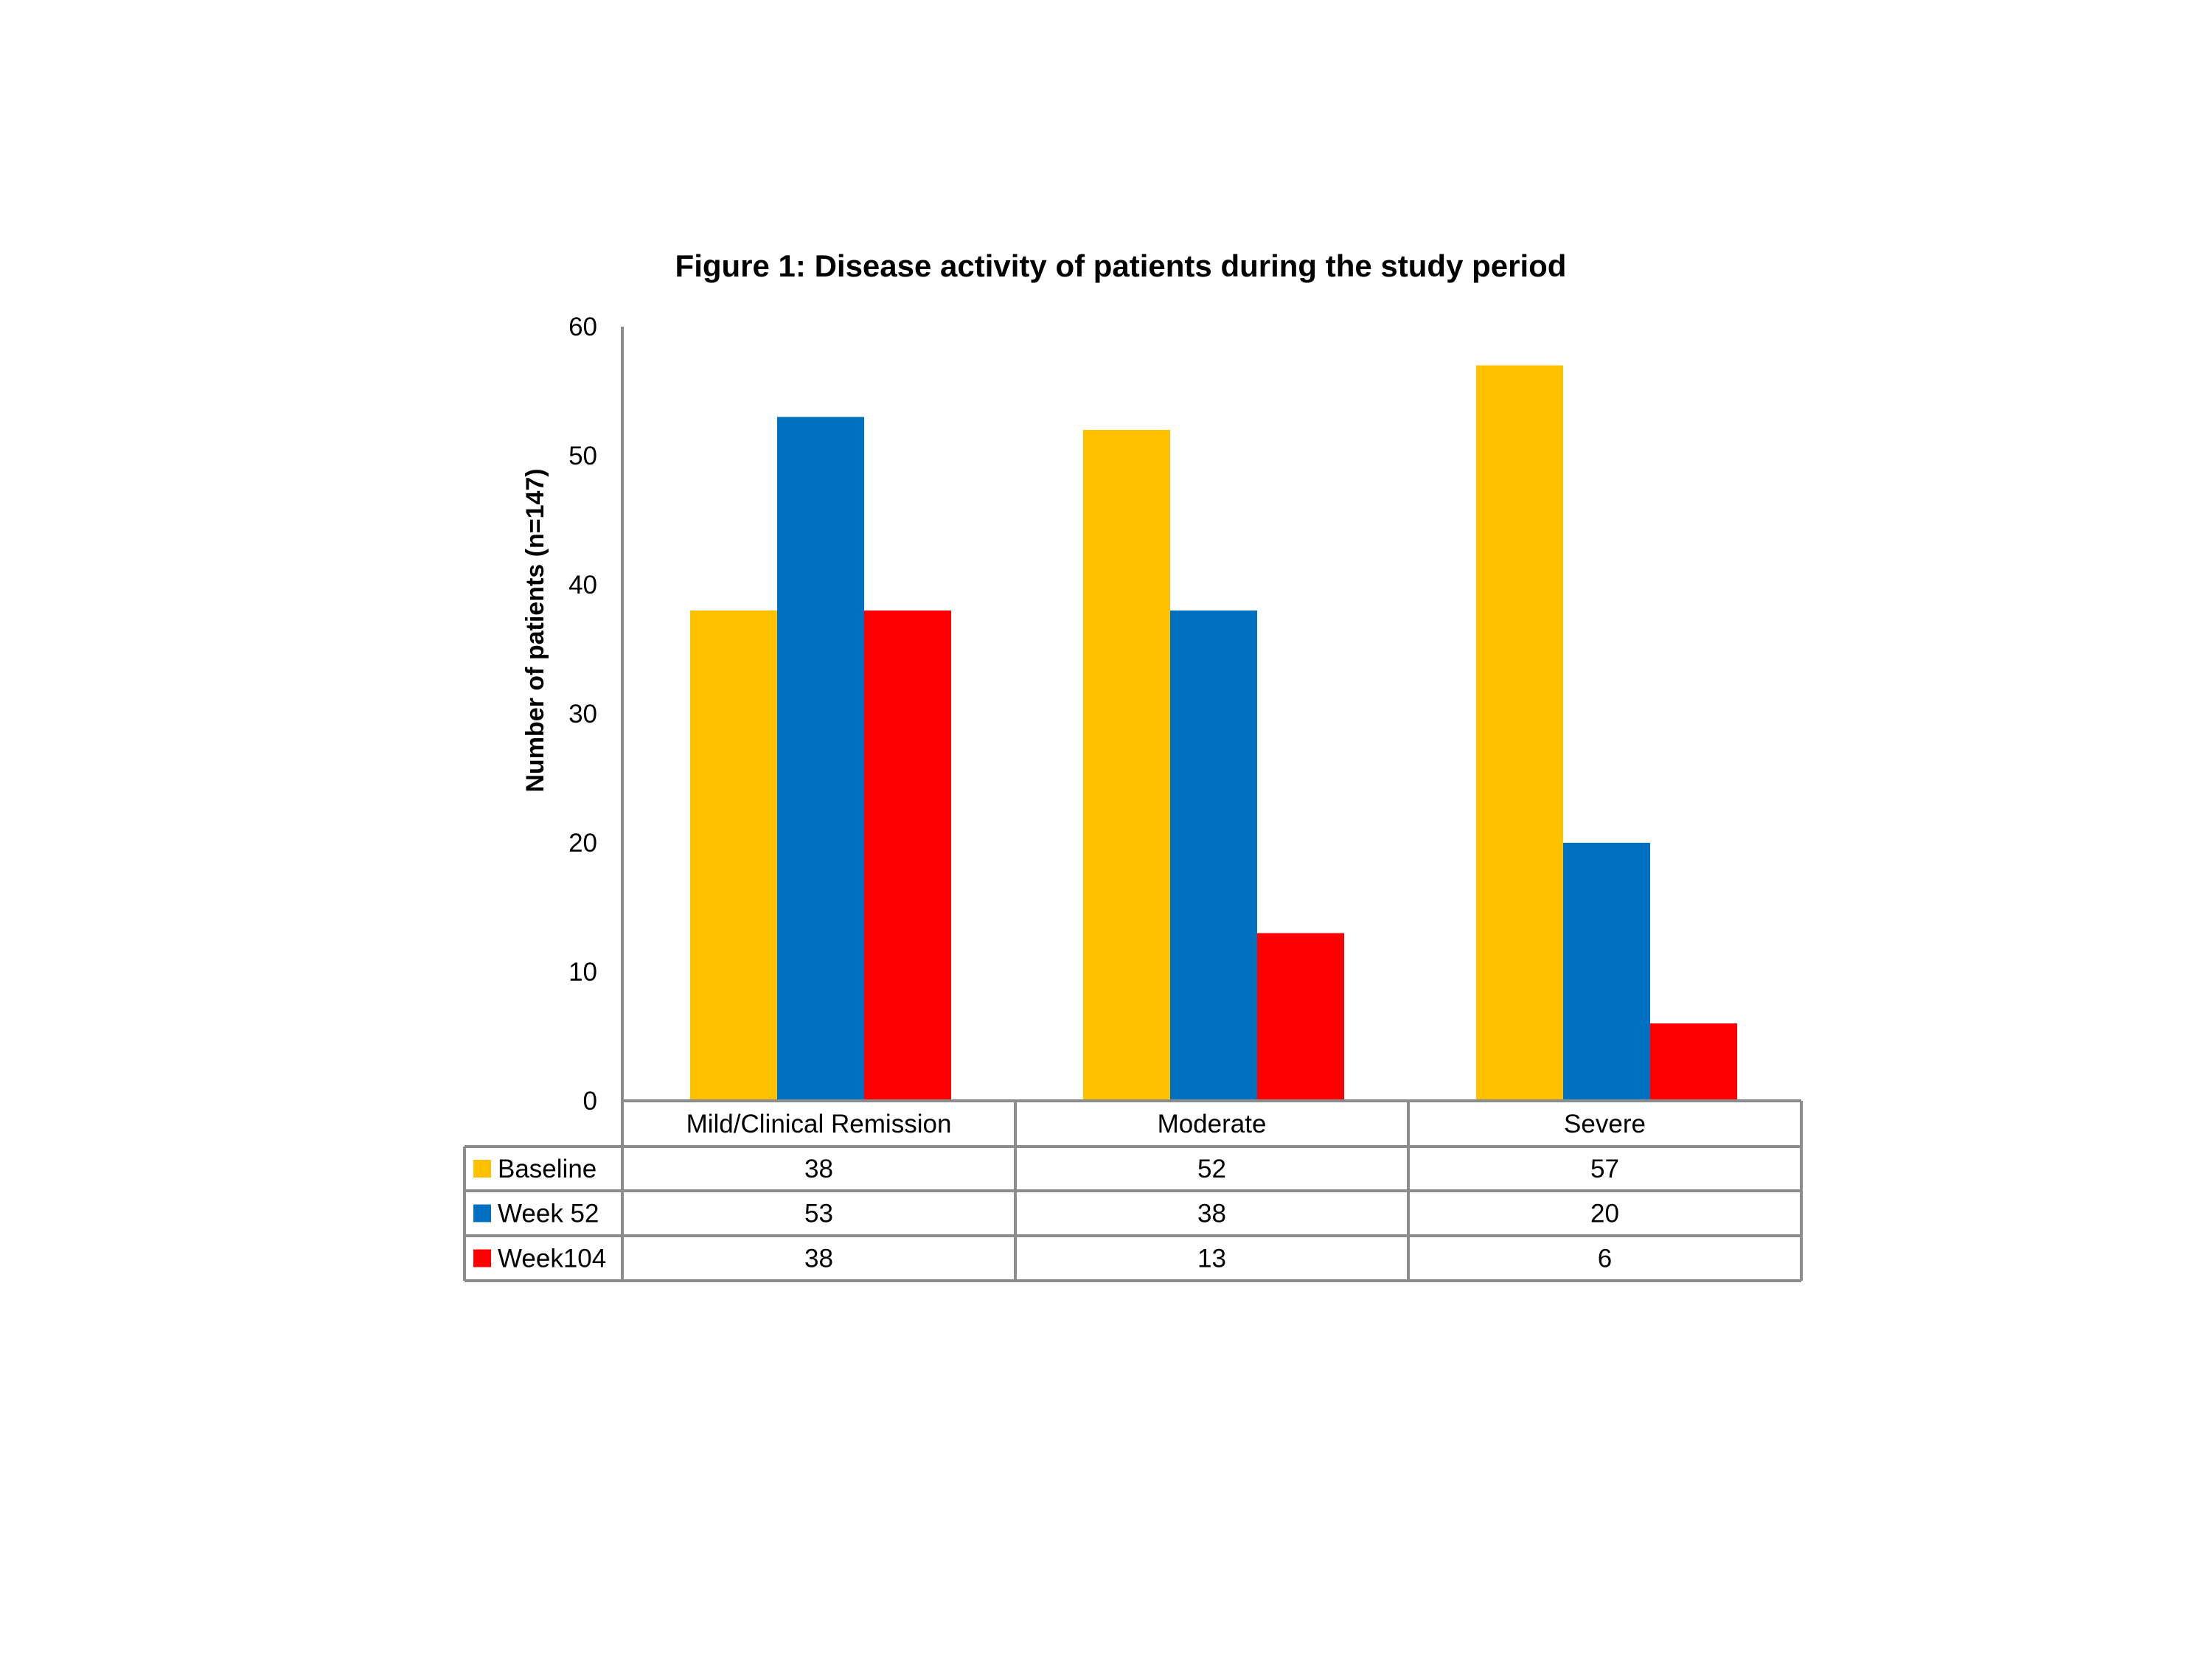  Describe the element at coordinates (582, 843) in the screenshot. I see `y-tick-label: 20` at that location.